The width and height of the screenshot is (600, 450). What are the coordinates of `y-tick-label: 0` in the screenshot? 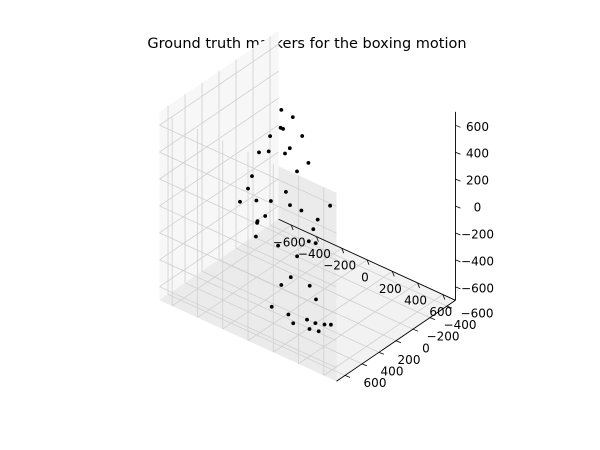 It's located at (426, 348).